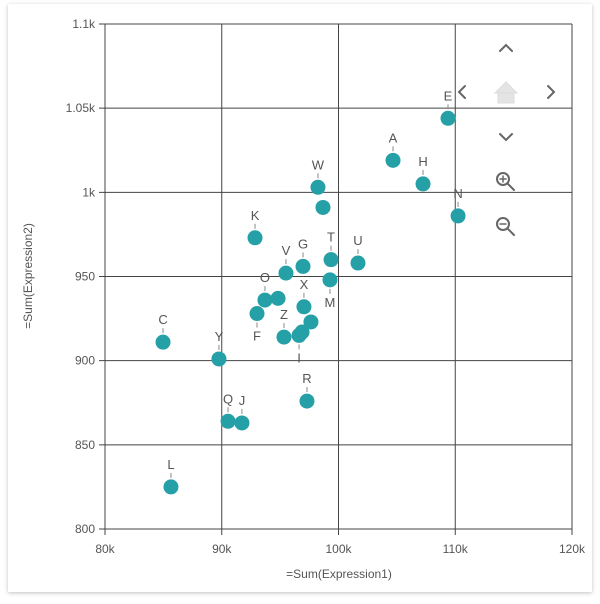 The image size is (600, 604). I want to click on pan-right-icon, so click(551, 92).